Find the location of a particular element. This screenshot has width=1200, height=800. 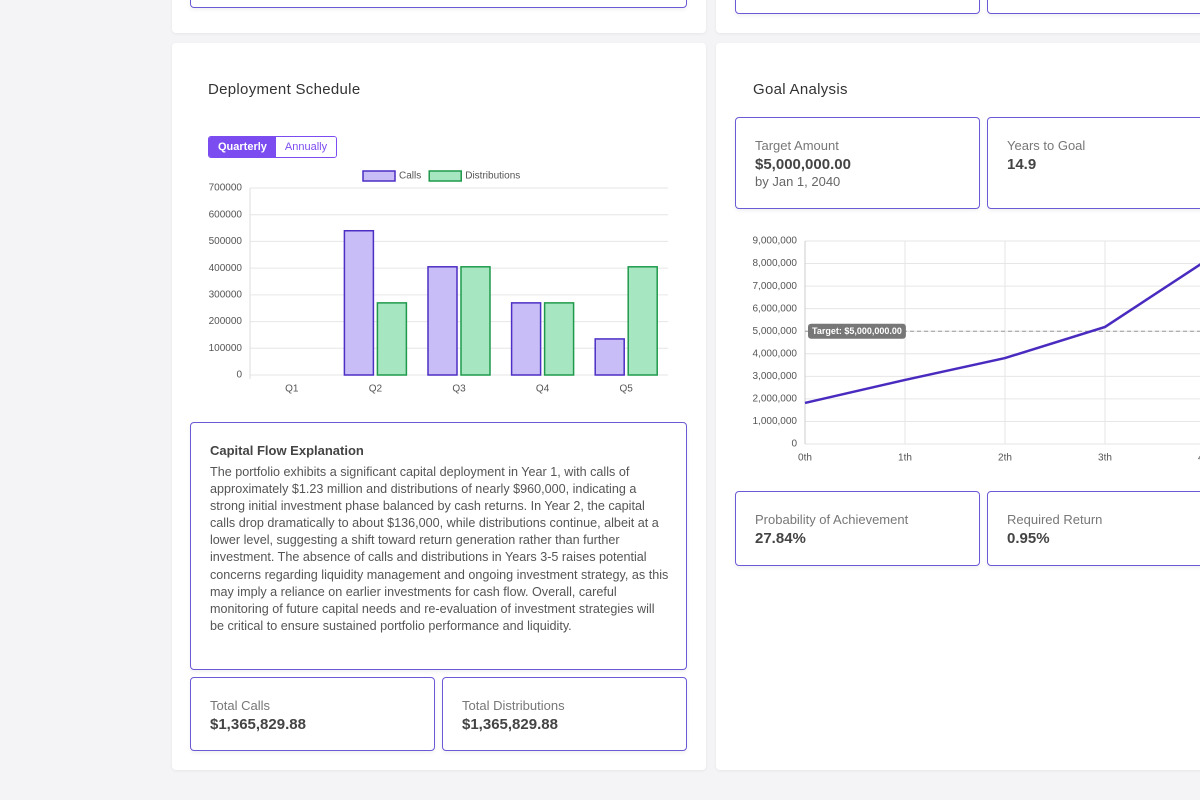

stat-box: Probability of Achievement 27.84% is located at coordinates (857, 528).